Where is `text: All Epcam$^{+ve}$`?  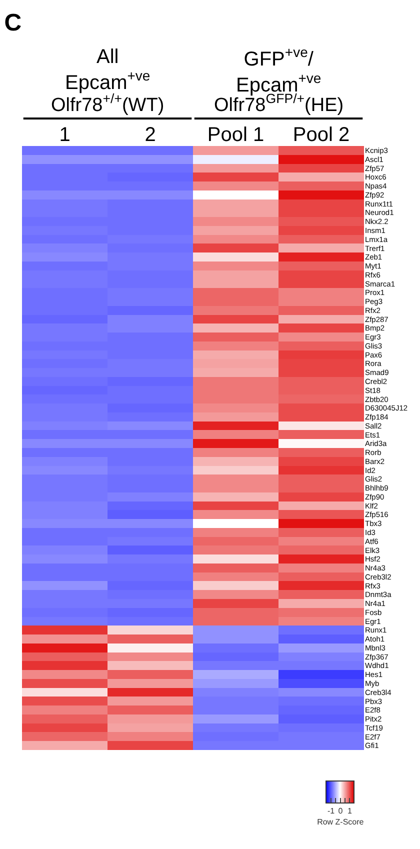
text: All Epcam$^{+ve}$ is located at coordinates (107, 70).